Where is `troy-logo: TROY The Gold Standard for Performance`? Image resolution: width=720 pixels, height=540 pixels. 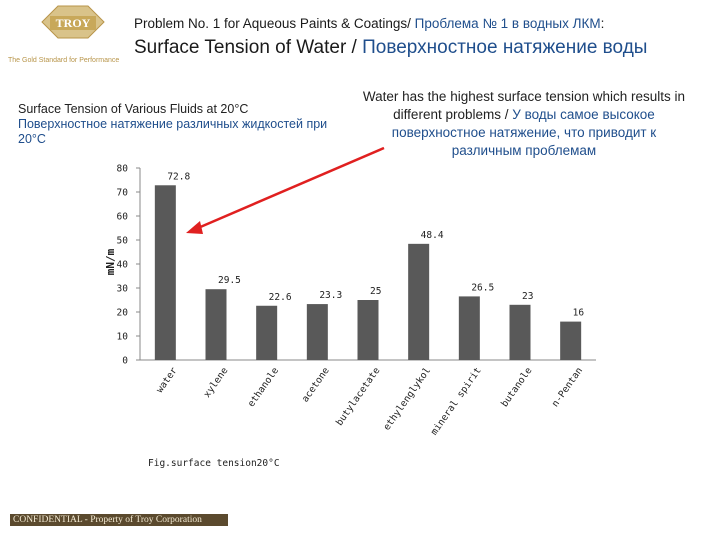
troy-logo: TROY The Gold Standard for Performance is located at coordinates (63, 34).